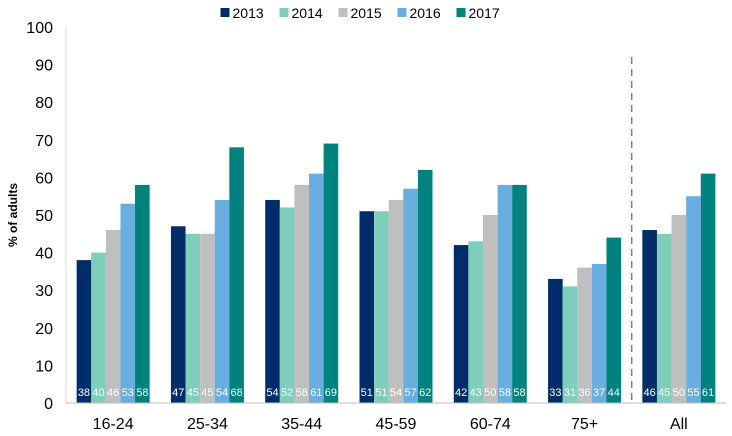  What do you see at coordinates (679, 309) in the screenshot?
I see `bar-2015-All` at bounding box center [679, 309].